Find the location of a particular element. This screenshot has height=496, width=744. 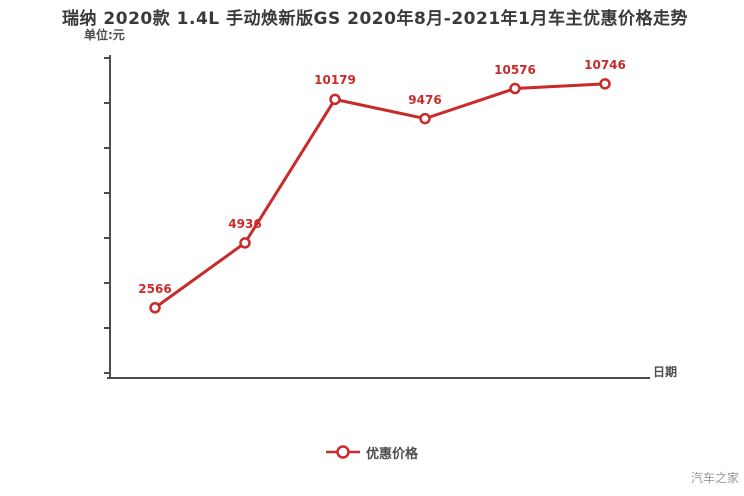

watermark: 汽车之家 is located at coordinates (714, 478).